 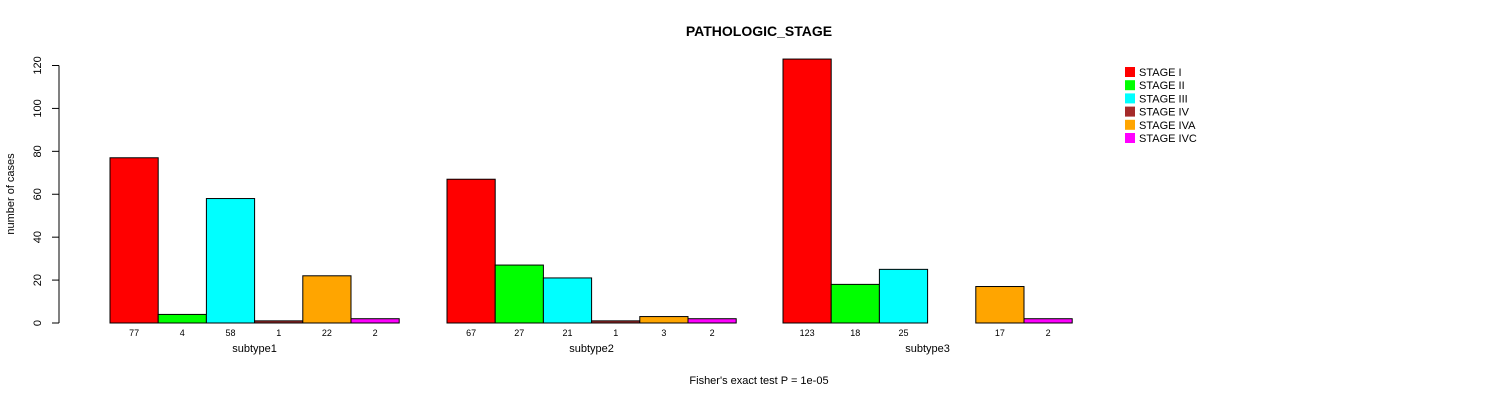 What do you see at coordinates (1130, 98) in the screenshot?
I see `legend-swatch-stage-iii` at bounding box center [1130, 98].